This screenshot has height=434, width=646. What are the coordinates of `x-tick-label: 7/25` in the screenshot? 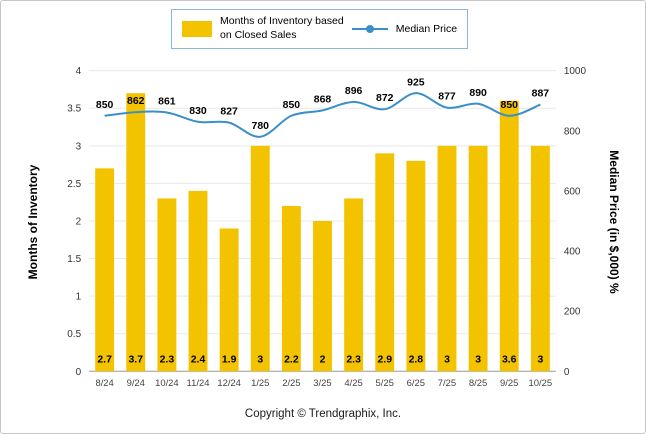 It's located at (447, 383).